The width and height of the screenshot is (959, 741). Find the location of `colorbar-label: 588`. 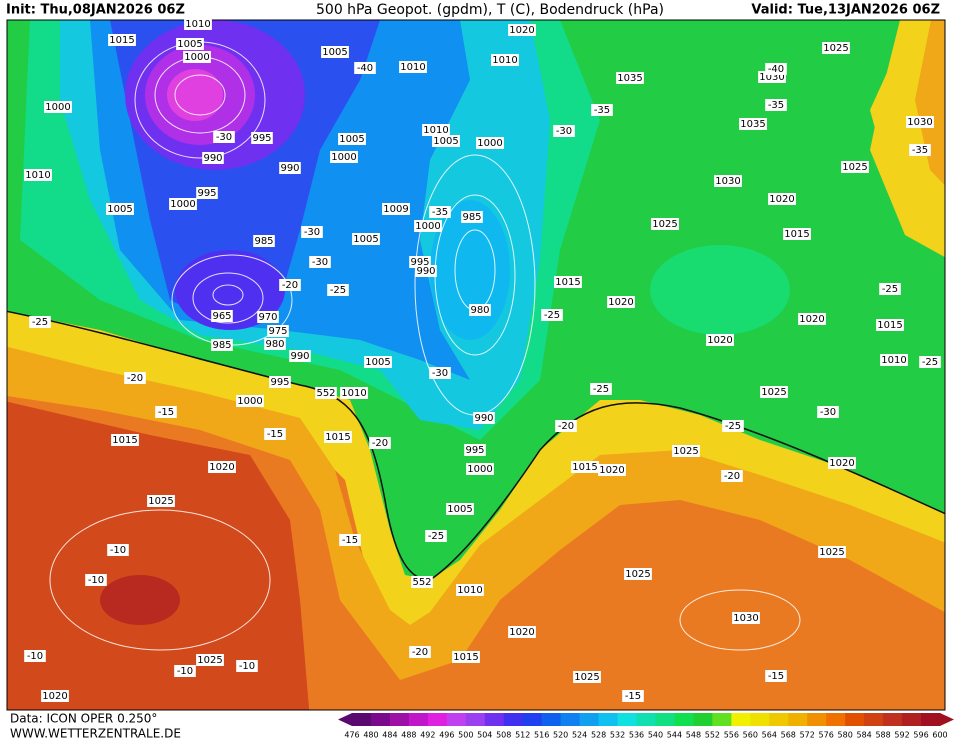

colorbar-label: 588 is located at coordinates (882, 735).